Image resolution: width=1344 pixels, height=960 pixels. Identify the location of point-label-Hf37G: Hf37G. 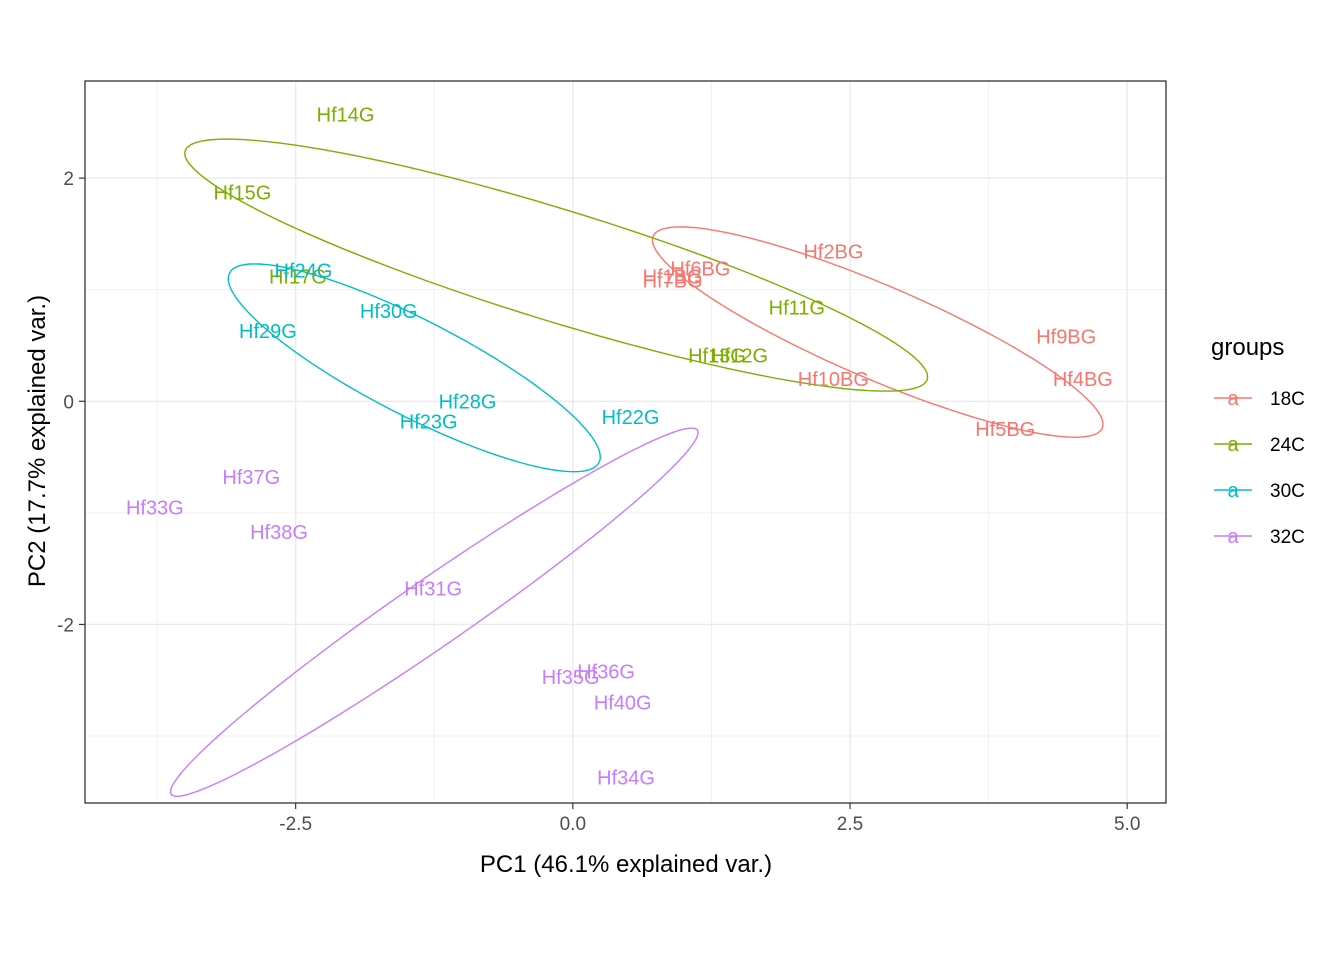
(251, 478).